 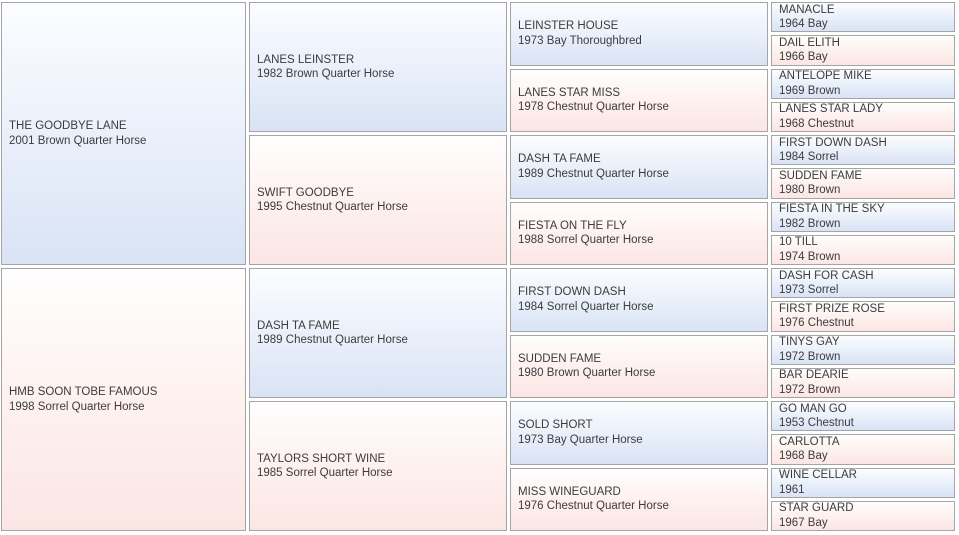 What do you see at coordinates (798, 242) in the screenshot?
I see `horse-name: 10 TILL` at bounding box center [798, 242].